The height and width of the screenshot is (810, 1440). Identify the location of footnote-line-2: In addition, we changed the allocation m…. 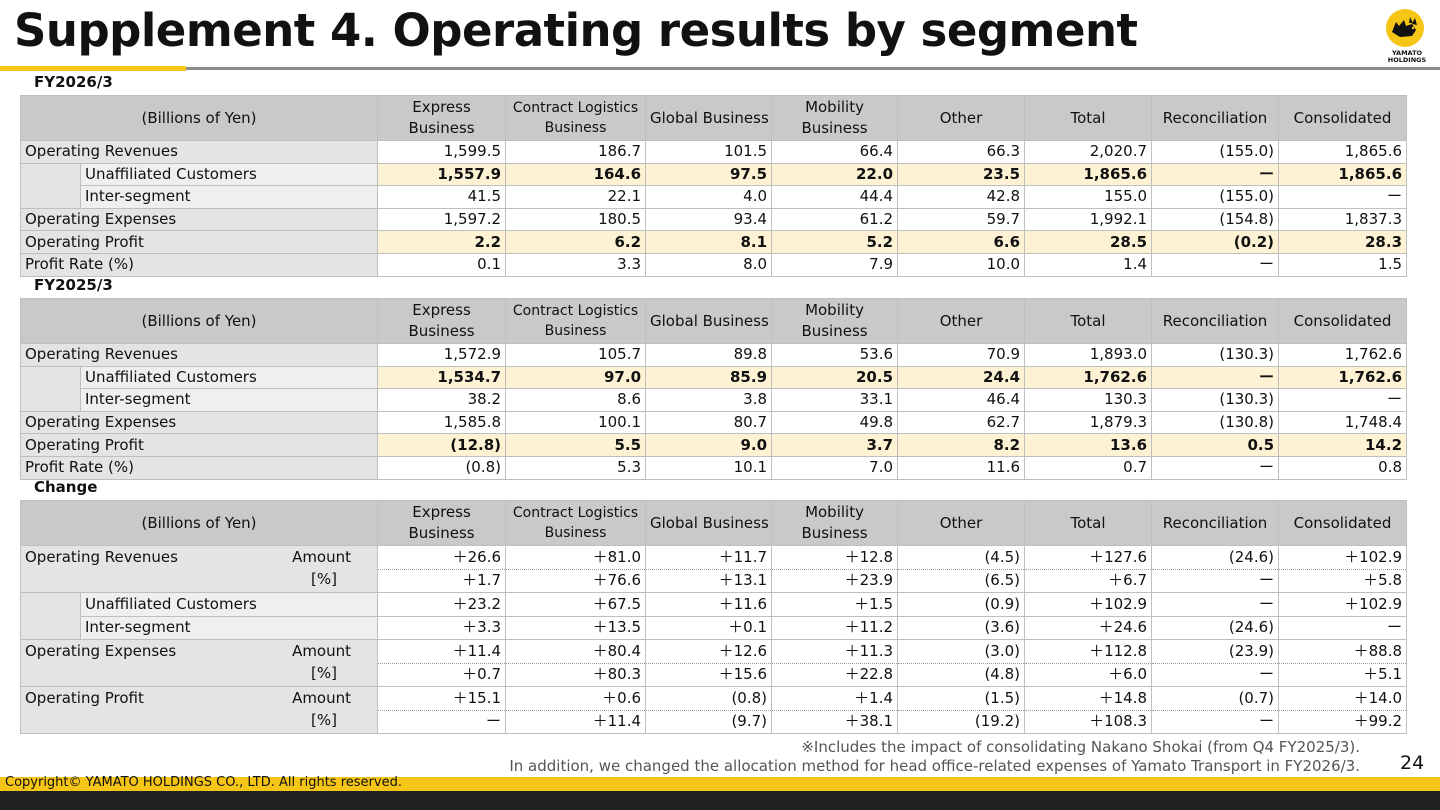
(934, 766).